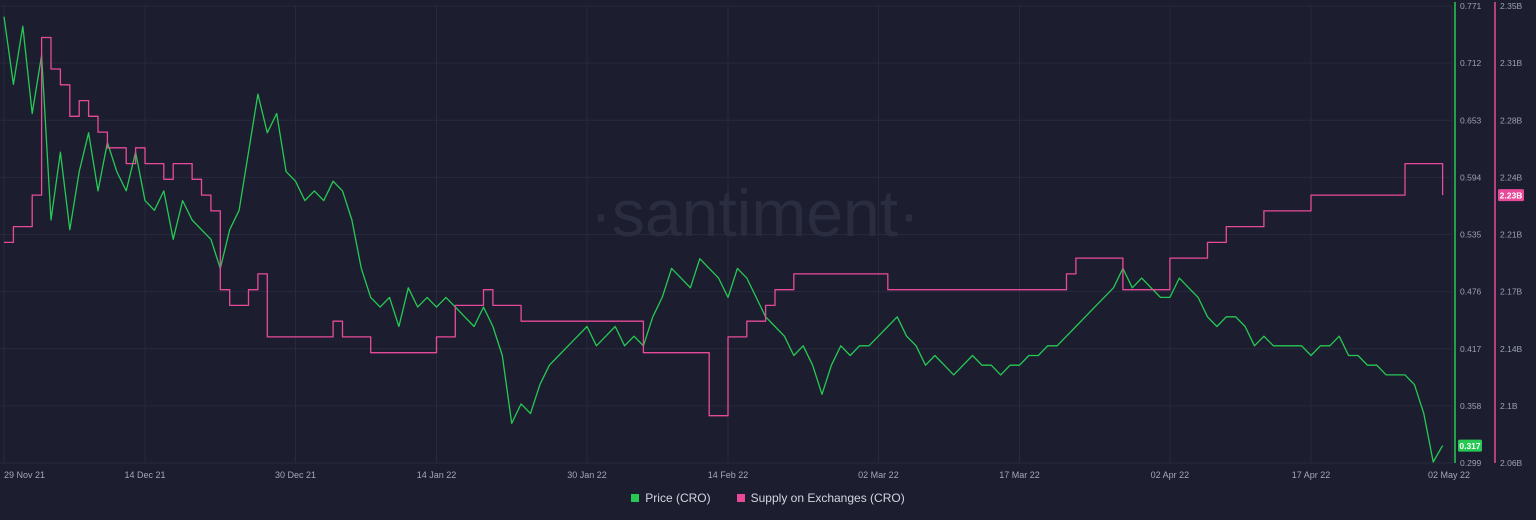 This screenshot has height=520, width=1536. Describe the element at coordinates (437, 475) in the screenshot. I see `x-tick-label: 14 Jan 22` at that location.